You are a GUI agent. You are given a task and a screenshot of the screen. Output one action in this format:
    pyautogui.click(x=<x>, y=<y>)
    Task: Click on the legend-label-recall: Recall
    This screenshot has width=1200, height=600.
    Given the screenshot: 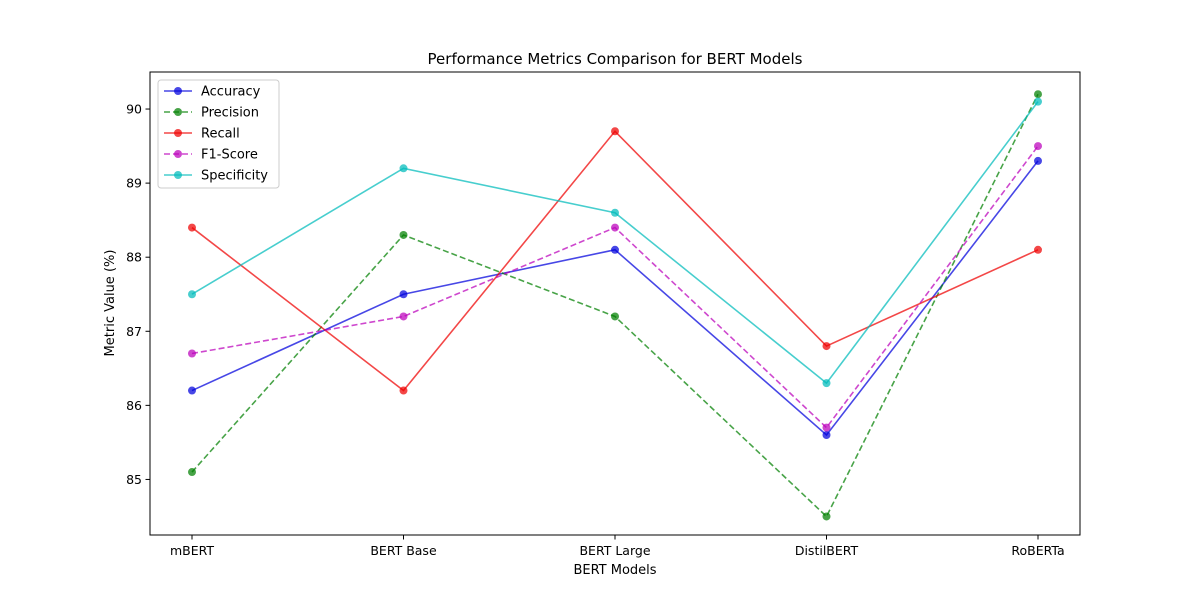 What is the action you would take?
    pyautogui.click(x=220, y=134)
    